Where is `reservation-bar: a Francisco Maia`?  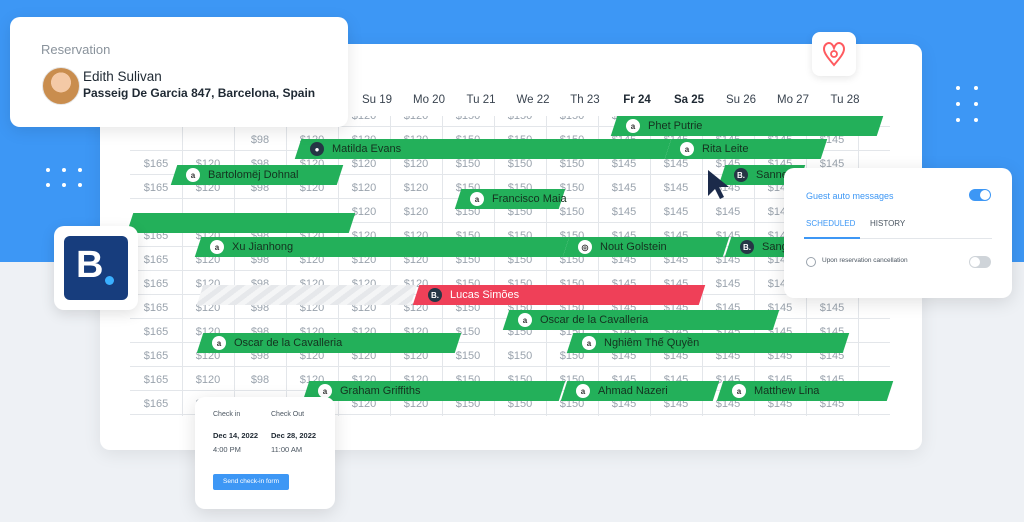
reservation-bar: a Francisco Maia is located at coordinates (510, 199).